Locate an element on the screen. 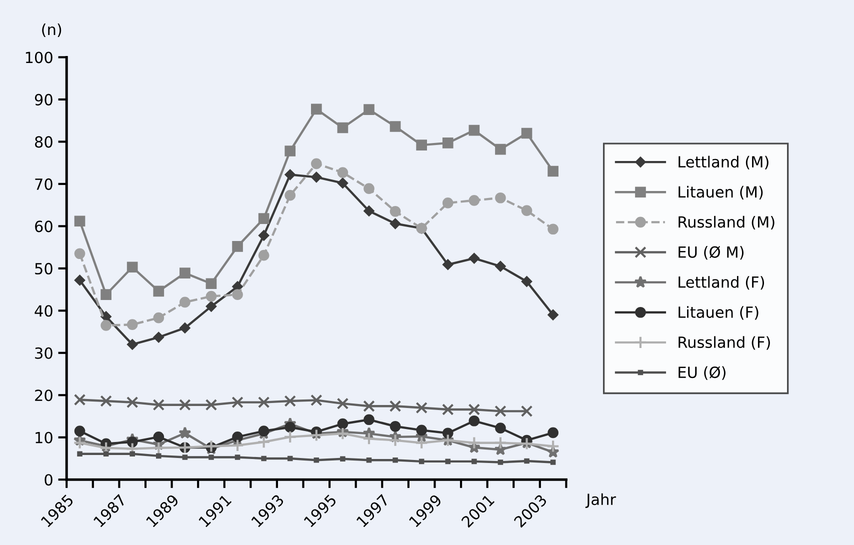 The height and width of the screenshot is (545, 854). legend-label: Litauen (F) is located at coordinates (718, 313).